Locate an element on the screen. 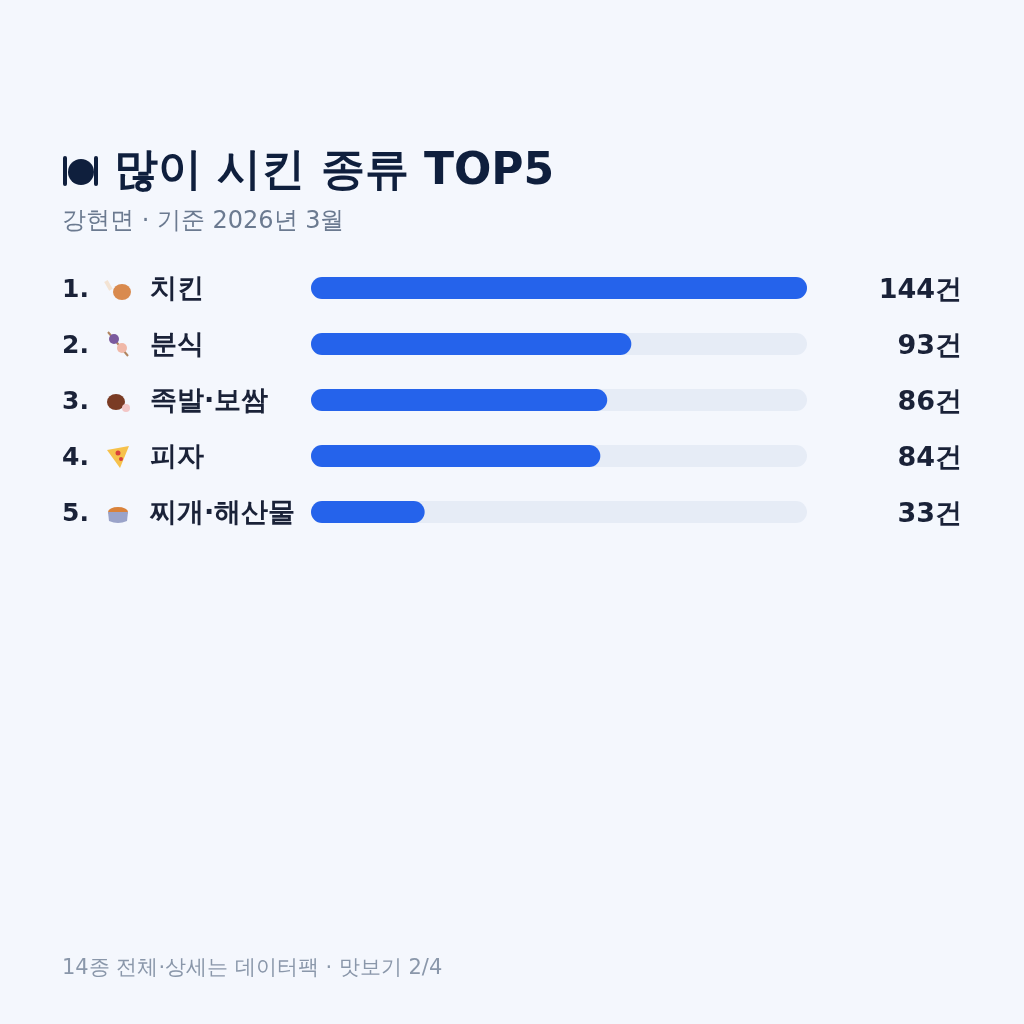  data-label: 93건 is located at coordinates (929, 344).